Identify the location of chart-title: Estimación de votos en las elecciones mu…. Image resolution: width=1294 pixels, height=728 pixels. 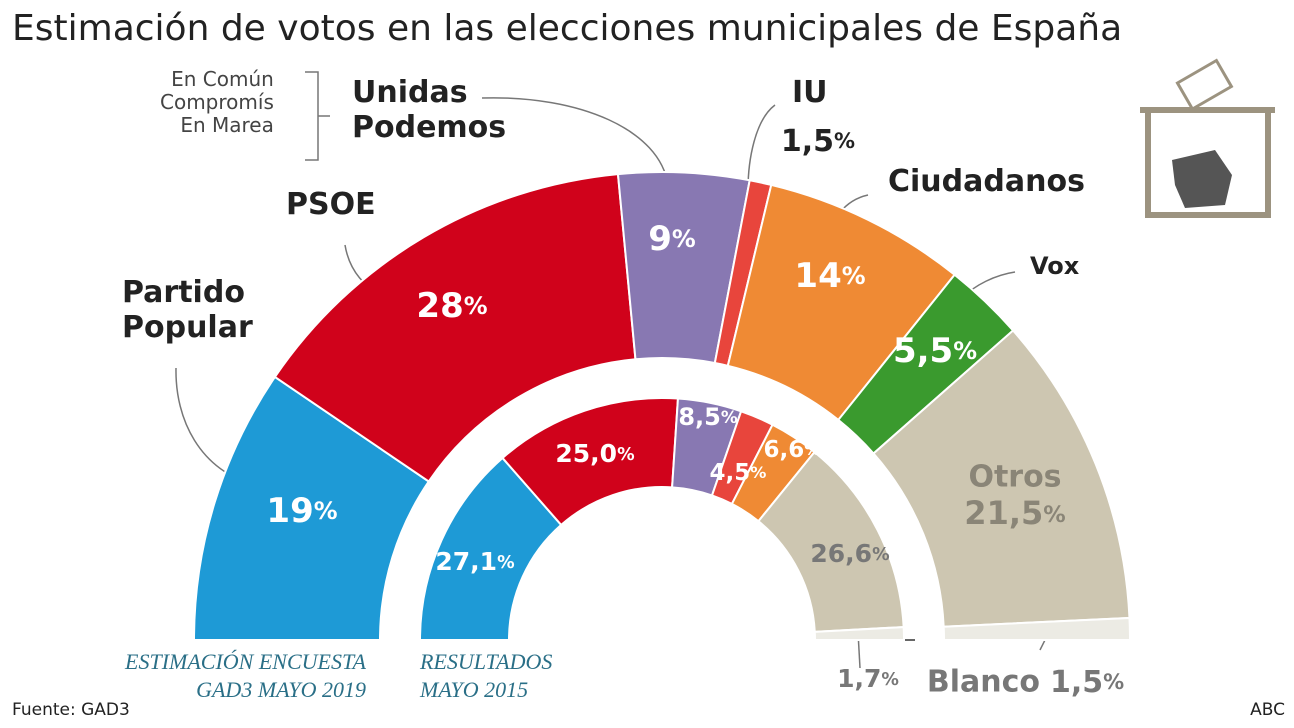
(567, 28).